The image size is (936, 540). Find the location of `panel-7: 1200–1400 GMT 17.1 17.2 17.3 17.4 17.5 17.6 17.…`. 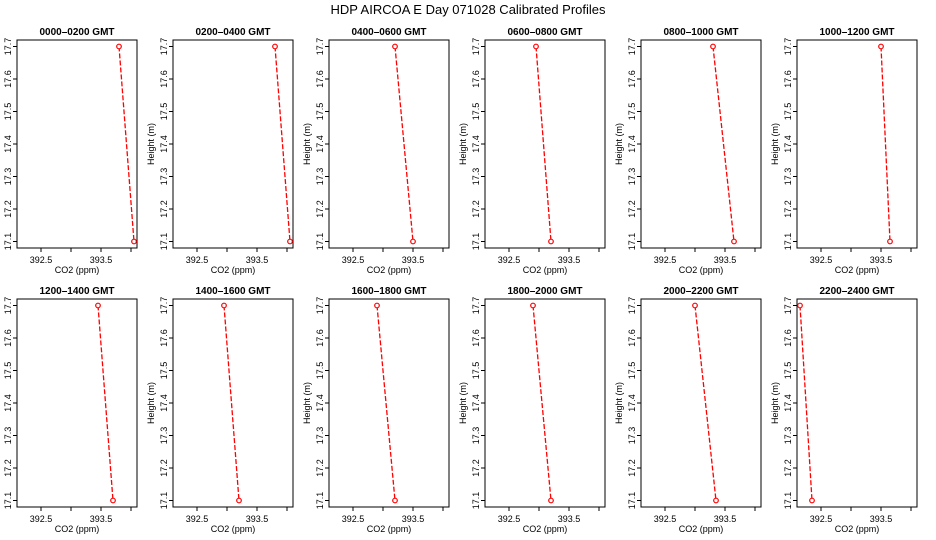

panel-7: 1200–1400 GMT 17.1 17.2 17.3 17.4 17.5 17.6 17.… is located at coordinates (70, 410).